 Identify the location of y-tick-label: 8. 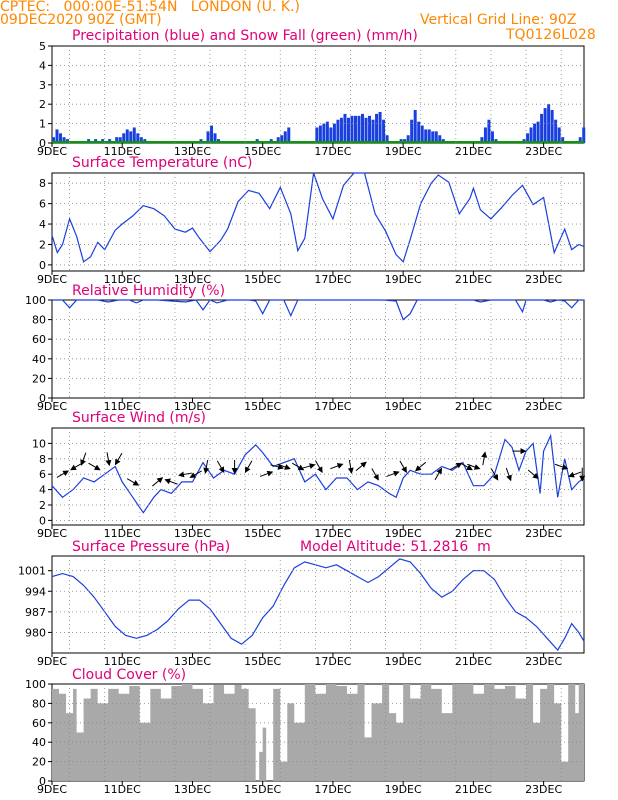
(42, 459).